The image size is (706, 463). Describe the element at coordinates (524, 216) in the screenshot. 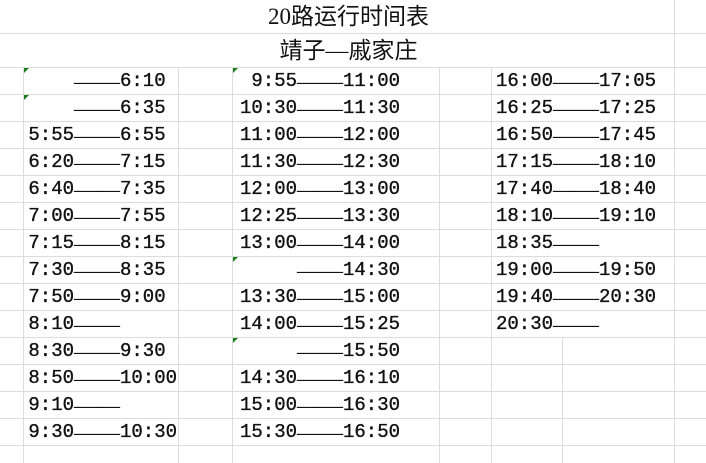

I see `departure-time: 18:10` at that location.